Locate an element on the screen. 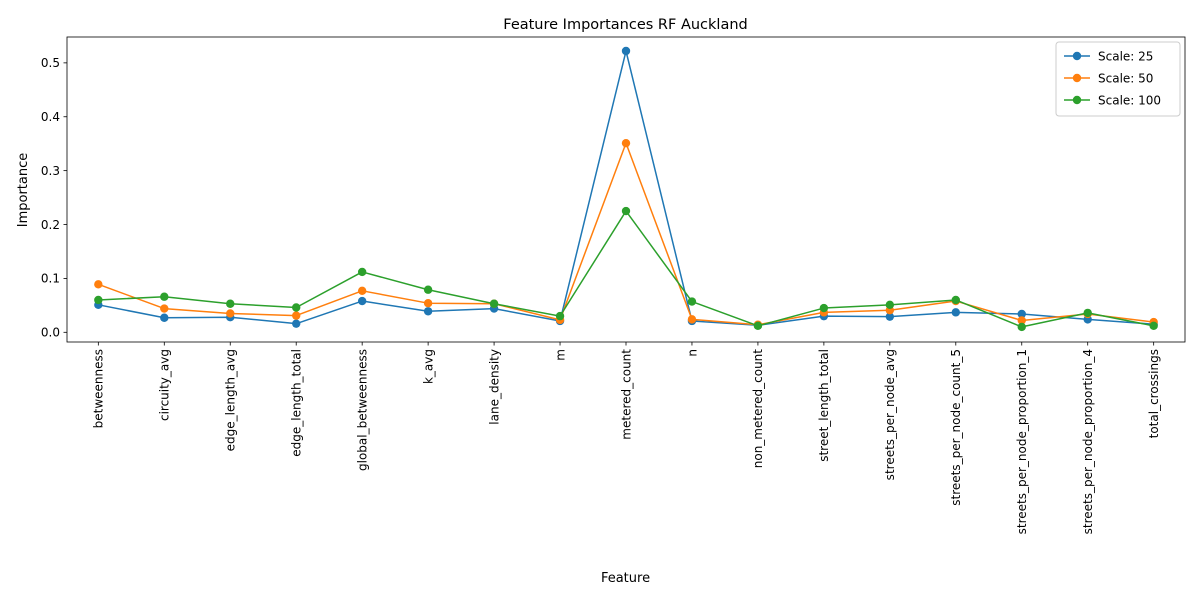 Image resolution: width=1200 pixels, height=600 pixels. legend-box is located at coordinates (1118, 79).